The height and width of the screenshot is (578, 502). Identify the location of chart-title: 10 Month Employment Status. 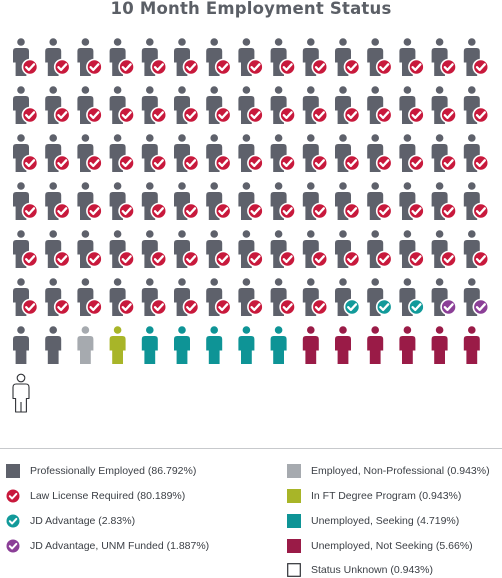
(251, 9).